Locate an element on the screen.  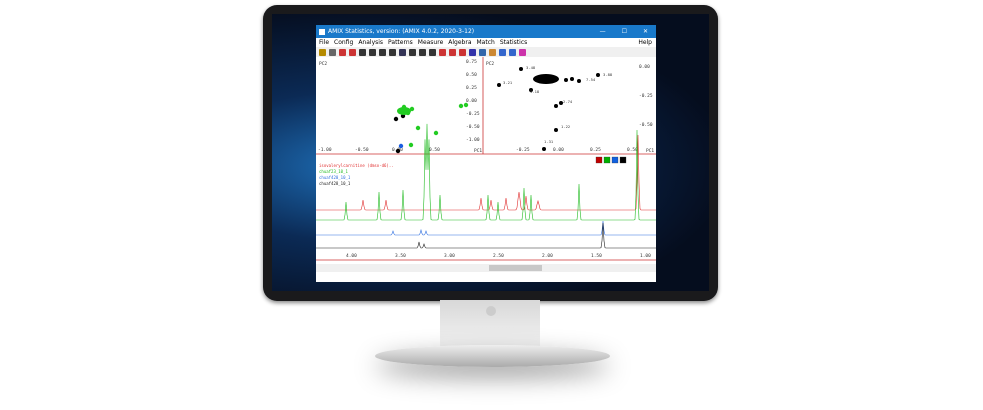
menu-match: Match is located at coordinates (485, 42).